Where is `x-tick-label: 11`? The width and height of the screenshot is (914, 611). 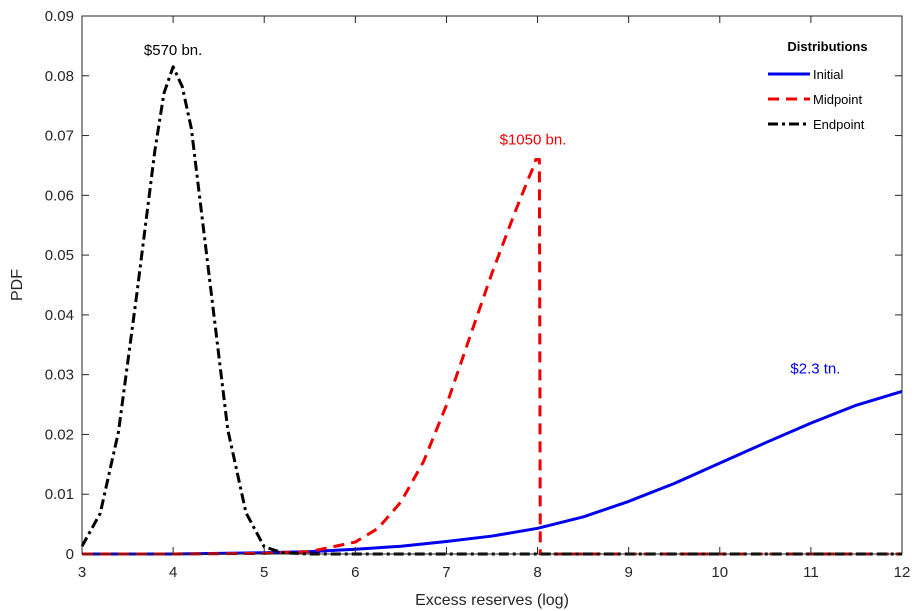 x-tick-label: 11 is located at coordinates (811, 572).